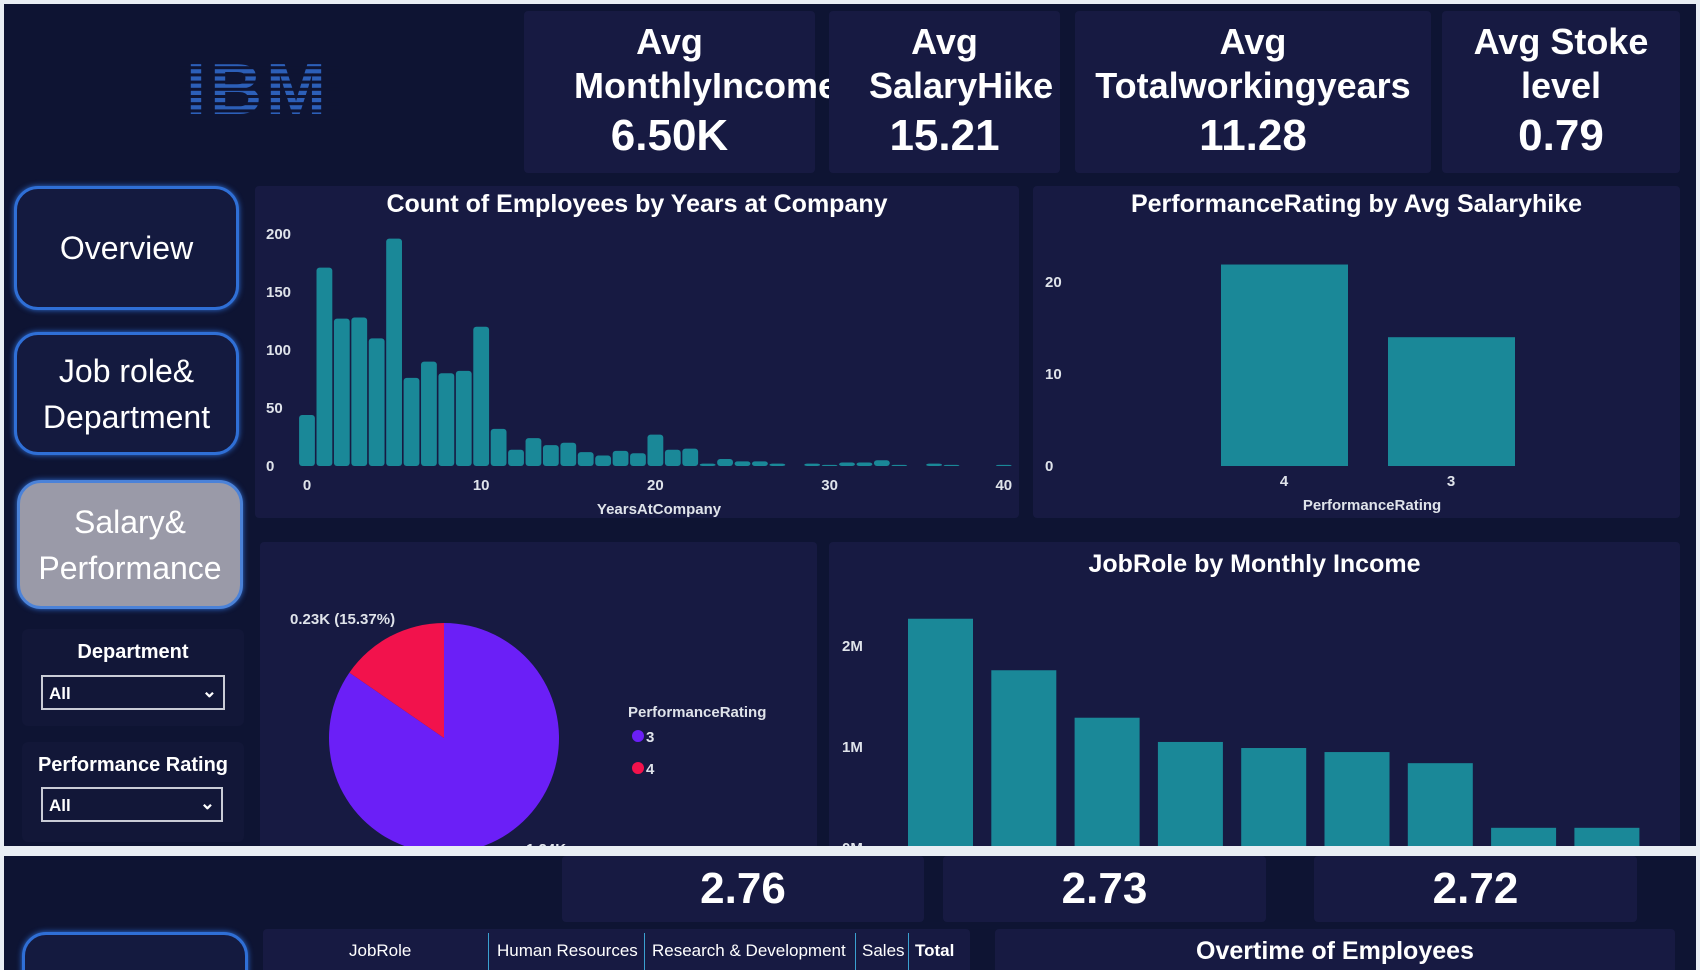 This screenshot has width=1700, height=970. Describe the element at coordinates (659, 509) in the screenshot. I see `x-axis-title: YearsAtCompany` at that location.